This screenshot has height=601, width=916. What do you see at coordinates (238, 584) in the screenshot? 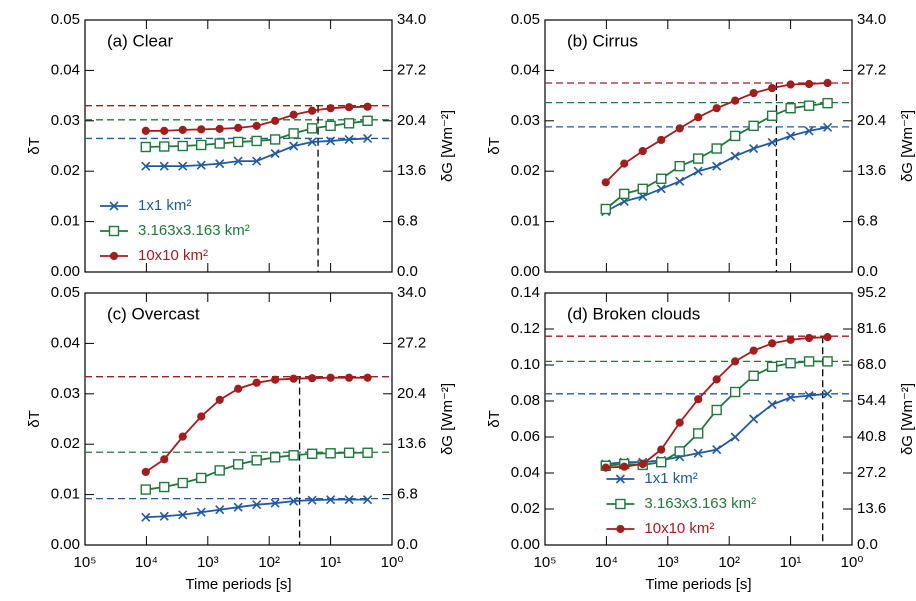
I see `x-axis-label: Time periods [s]` at bounding box center [238, 584].